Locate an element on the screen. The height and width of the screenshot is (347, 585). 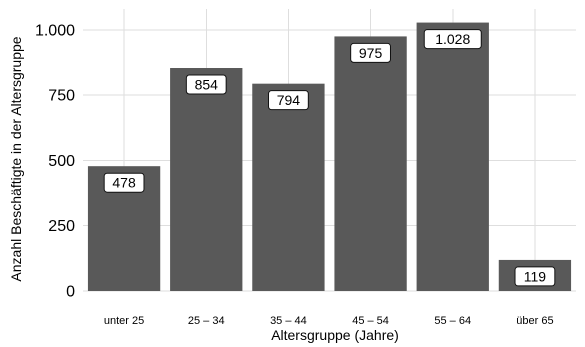
data-label-text: 1.028 is located at coordinates (452, 39).